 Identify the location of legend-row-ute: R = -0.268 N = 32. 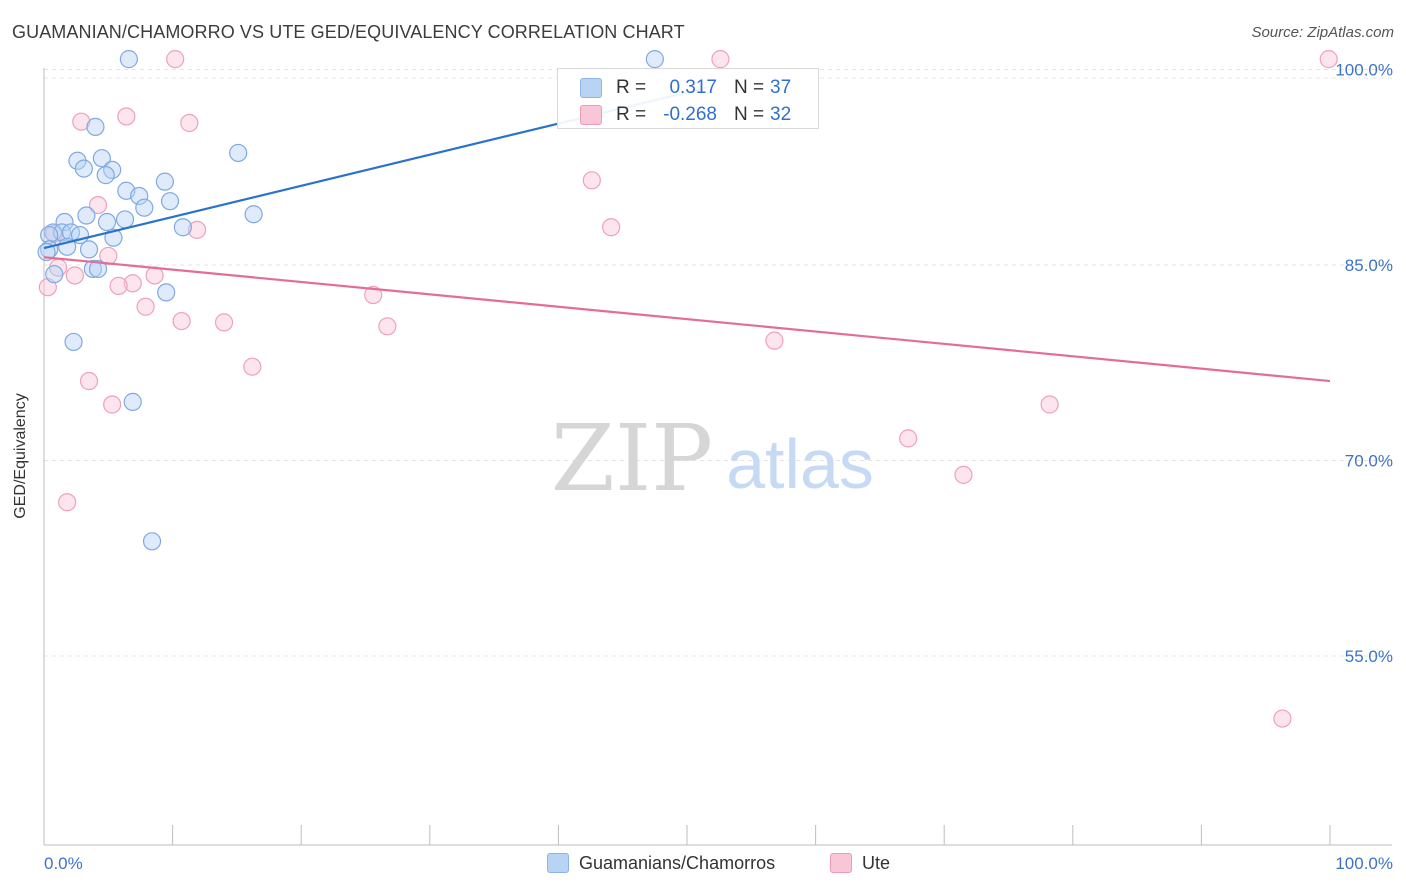
(688, 116).